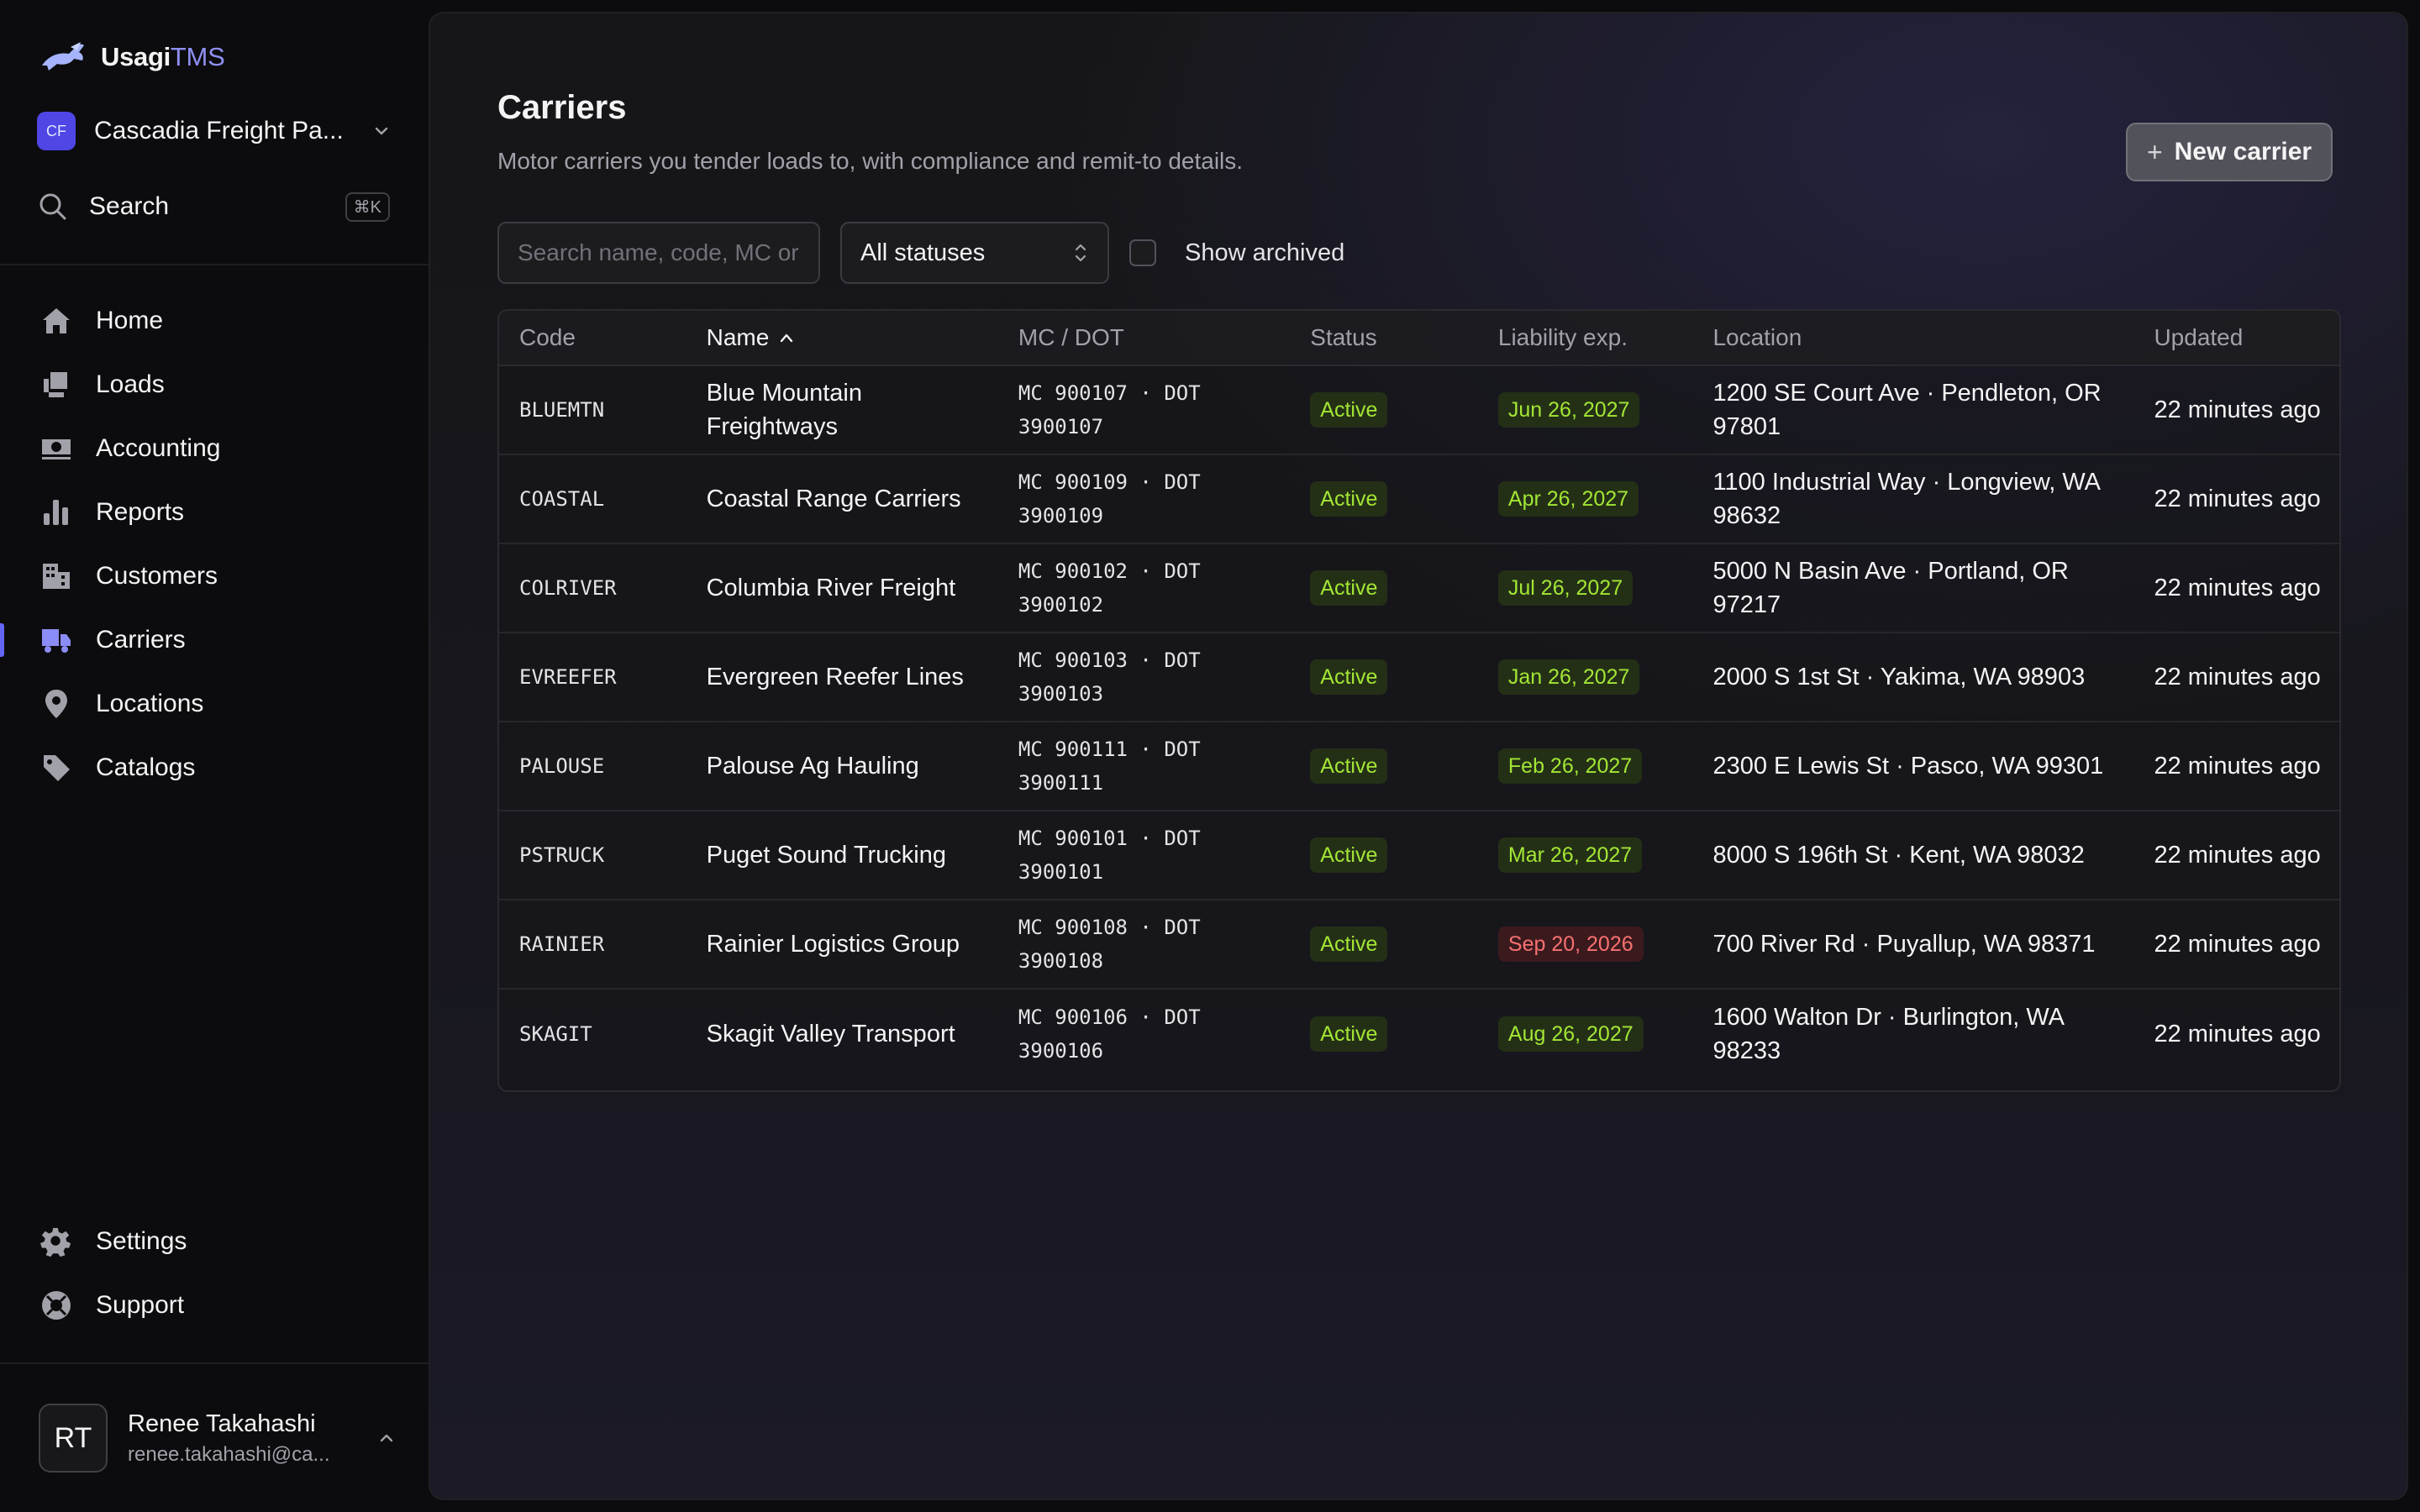 The image size is (2420, 1512). What do you see at coordinates (214, 640) in the screenshot?
I see `sidebar-item-carriers: Carriers` at bounding box center [214, 640].